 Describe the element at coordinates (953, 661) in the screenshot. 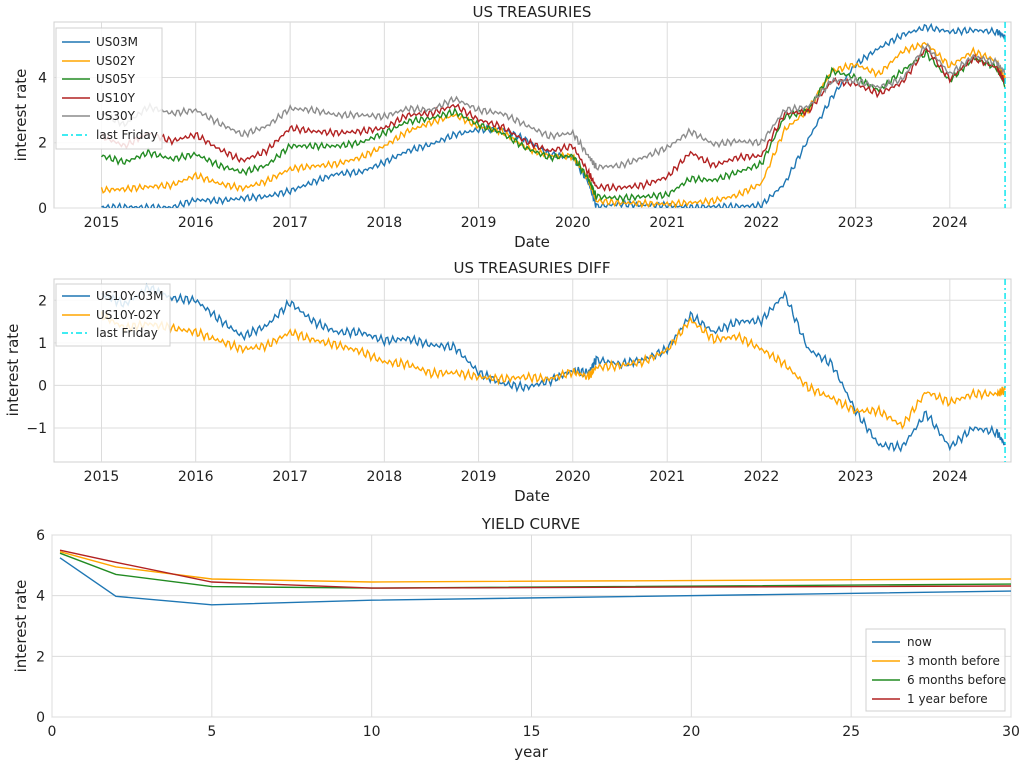

I see `legend-label: 3 month before` at that location.